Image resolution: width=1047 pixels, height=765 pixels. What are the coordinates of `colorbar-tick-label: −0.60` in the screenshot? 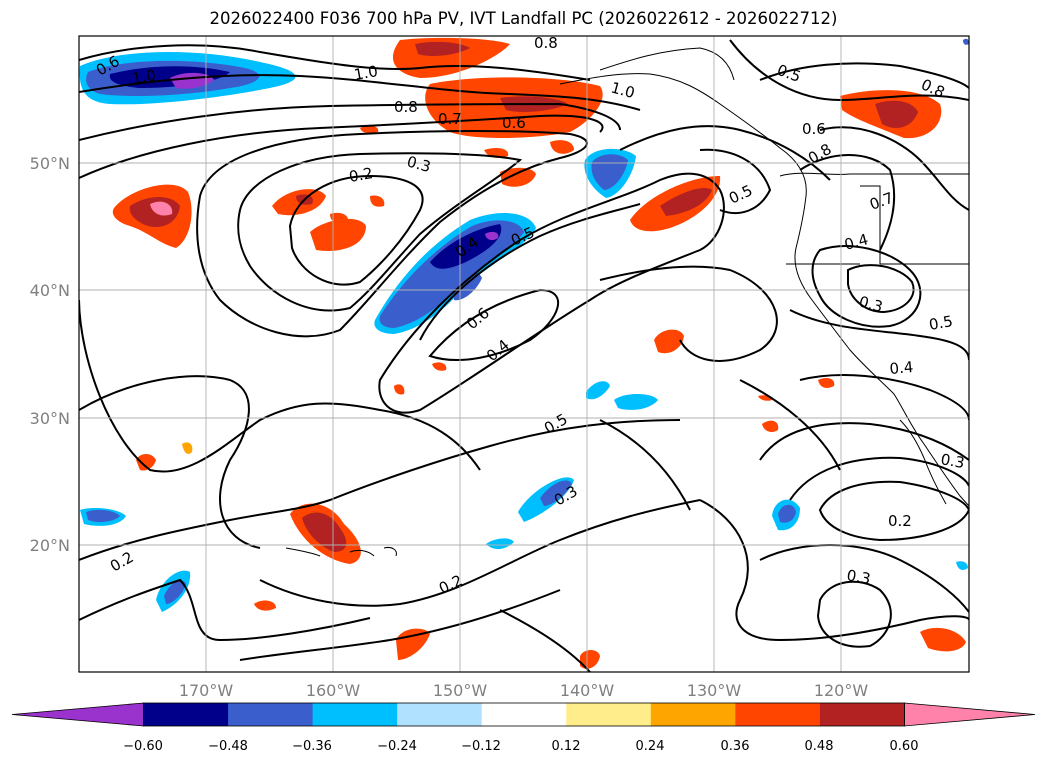 It's located at (143, 746).